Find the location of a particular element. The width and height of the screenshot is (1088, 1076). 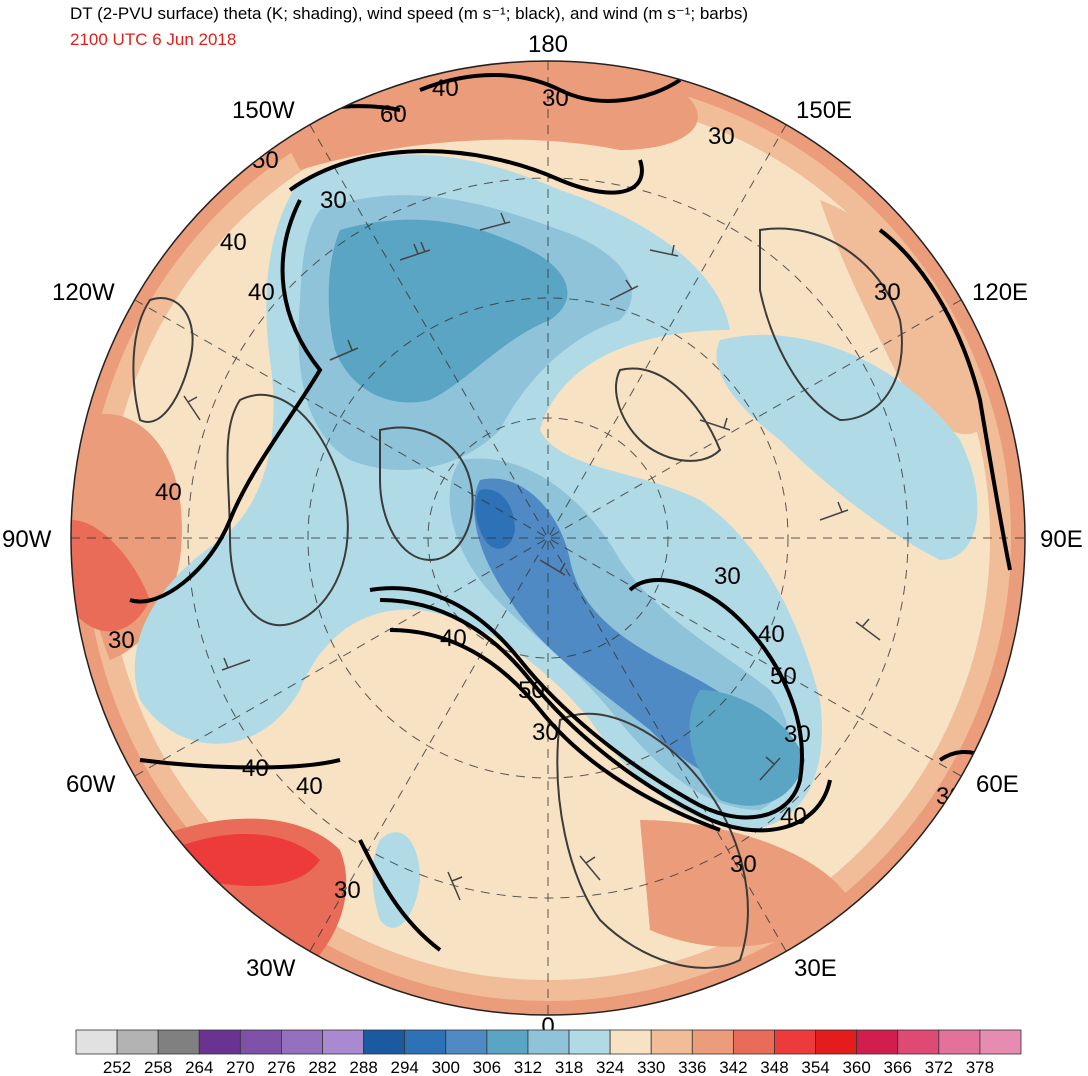

colorbar-tick-label: 378 is located at coordinates (980, 1067).